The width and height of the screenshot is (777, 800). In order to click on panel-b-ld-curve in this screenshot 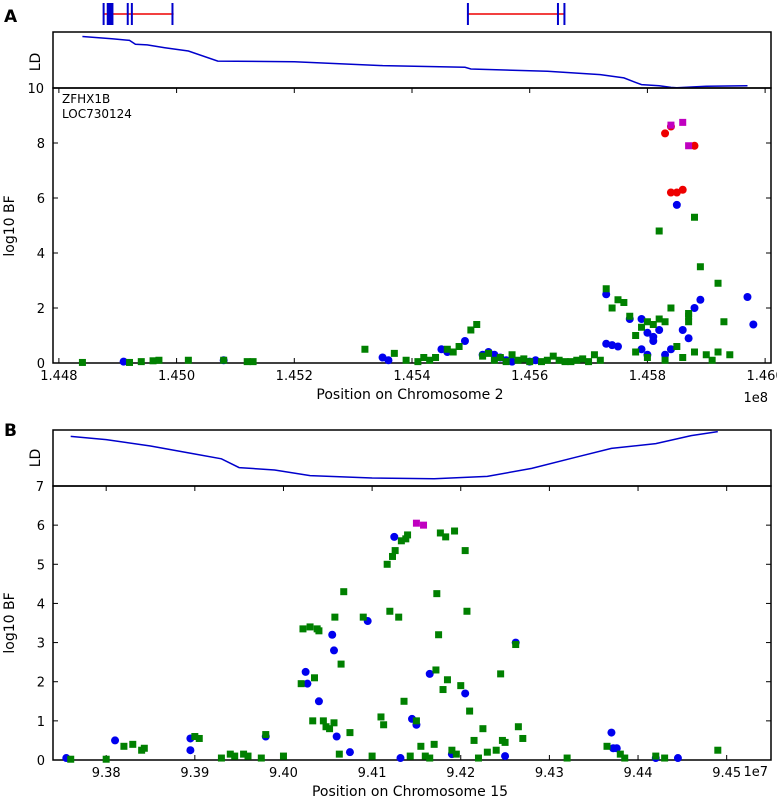, I will do `click(394, 455)`.